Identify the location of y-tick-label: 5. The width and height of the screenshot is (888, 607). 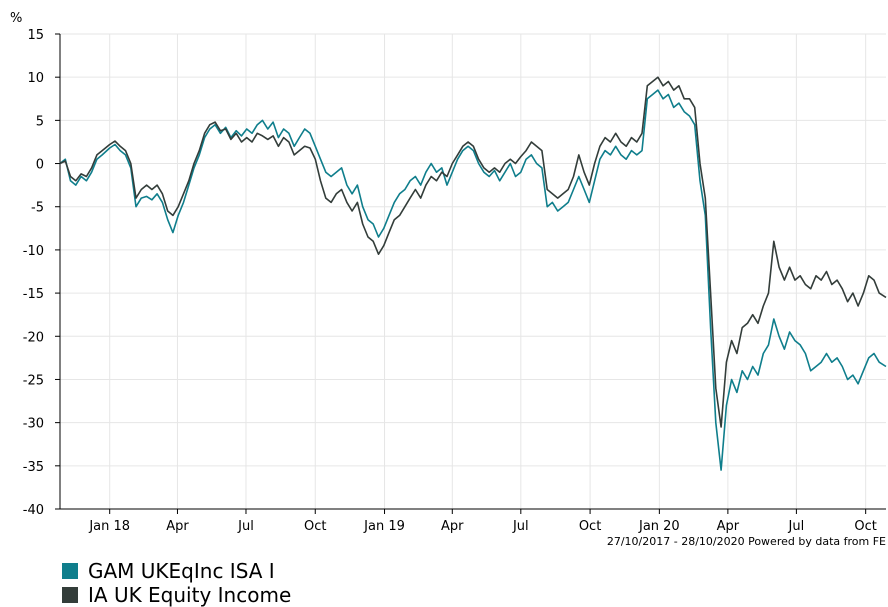
(40, 121).